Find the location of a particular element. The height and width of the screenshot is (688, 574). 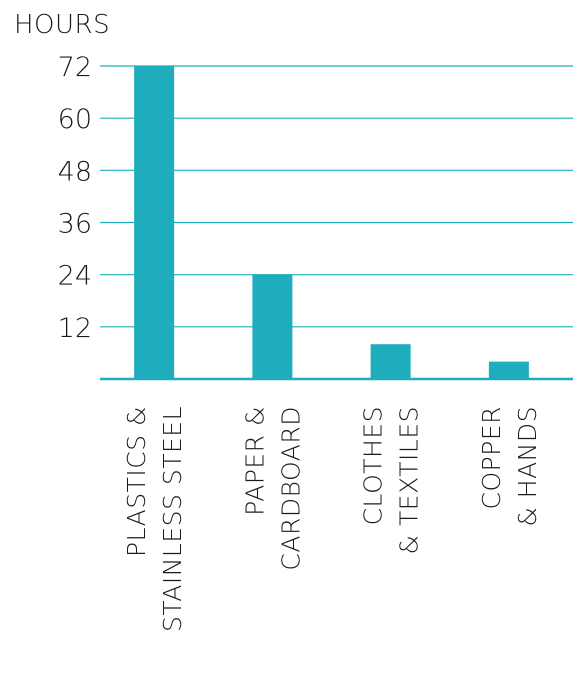

y-tick-label: 72 is located at coordinates (75, 67).